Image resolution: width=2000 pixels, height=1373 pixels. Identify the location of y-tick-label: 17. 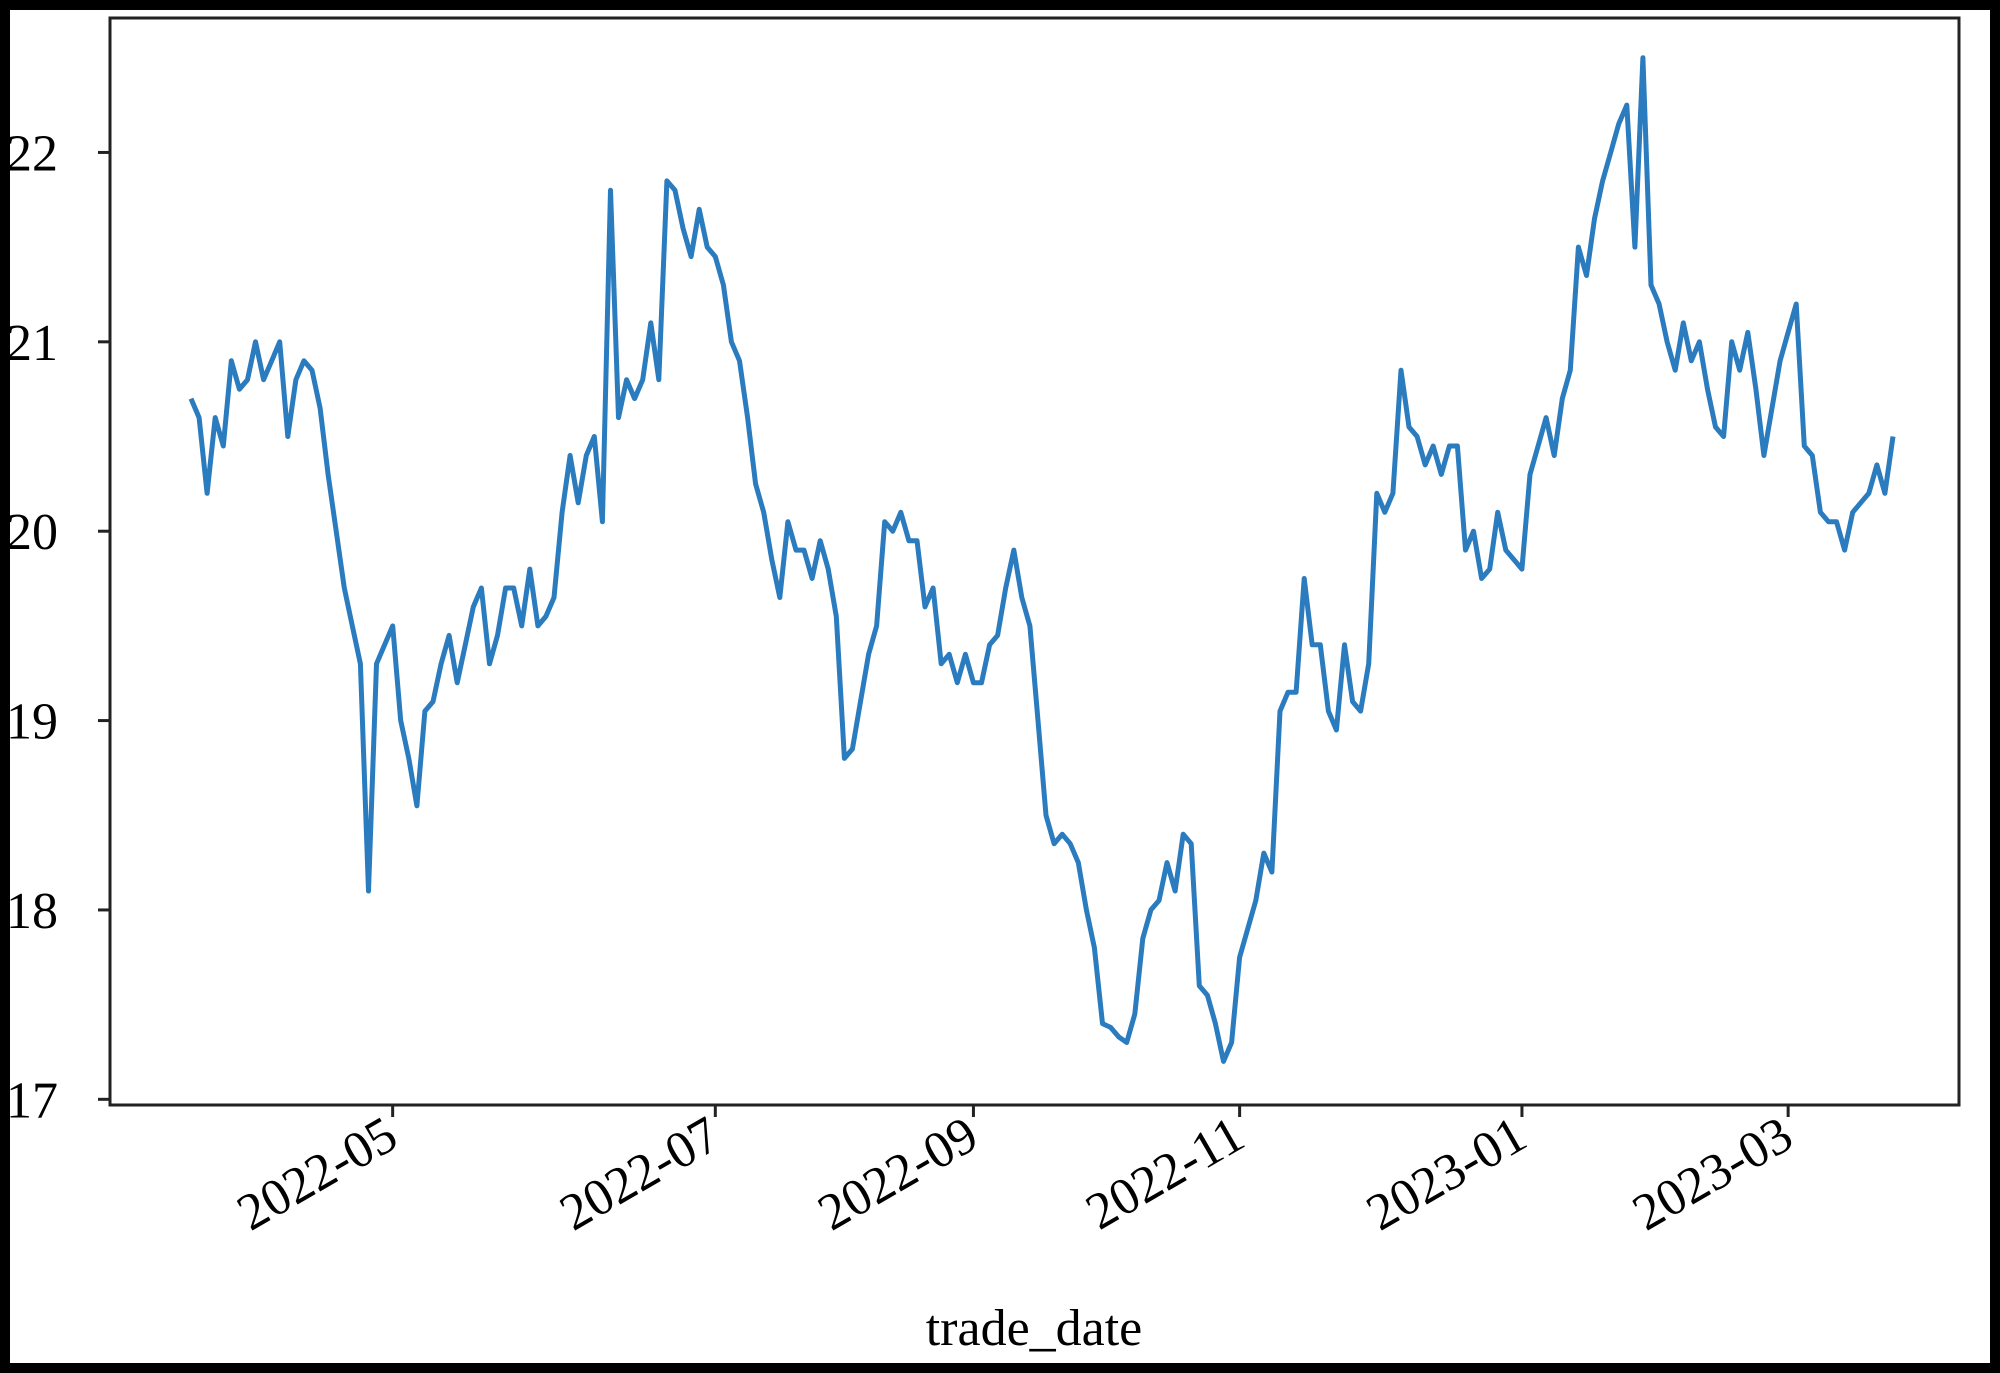
(32, 1100).